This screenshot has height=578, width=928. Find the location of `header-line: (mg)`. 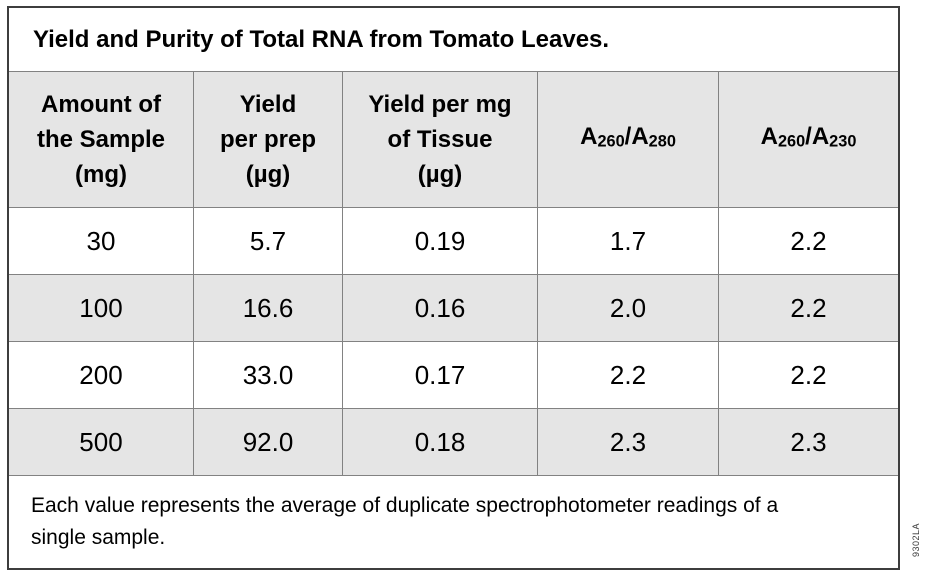

header-line: (mg) is located at coordinates (101, 174).